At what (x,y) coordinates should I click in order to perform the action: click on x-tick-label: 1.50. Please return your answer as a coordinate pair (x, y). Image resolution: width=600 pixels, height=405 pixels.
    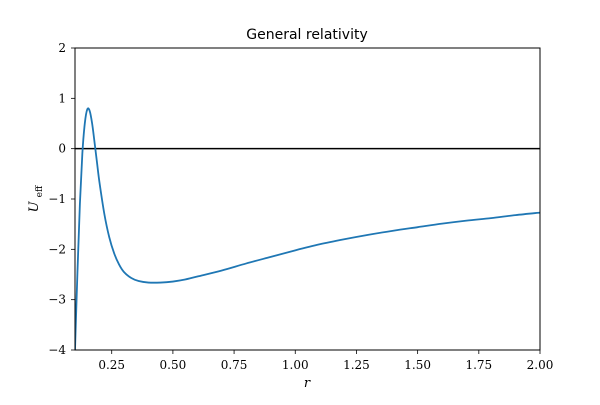
    Looking at the image, I should click on (417, 365).